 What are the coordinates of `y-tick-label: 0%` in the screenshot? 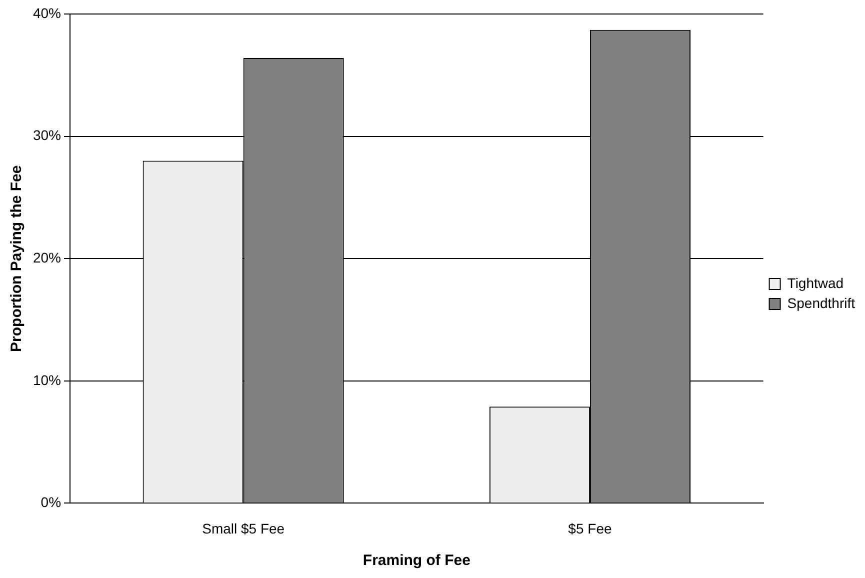 It's located at (51, 502).